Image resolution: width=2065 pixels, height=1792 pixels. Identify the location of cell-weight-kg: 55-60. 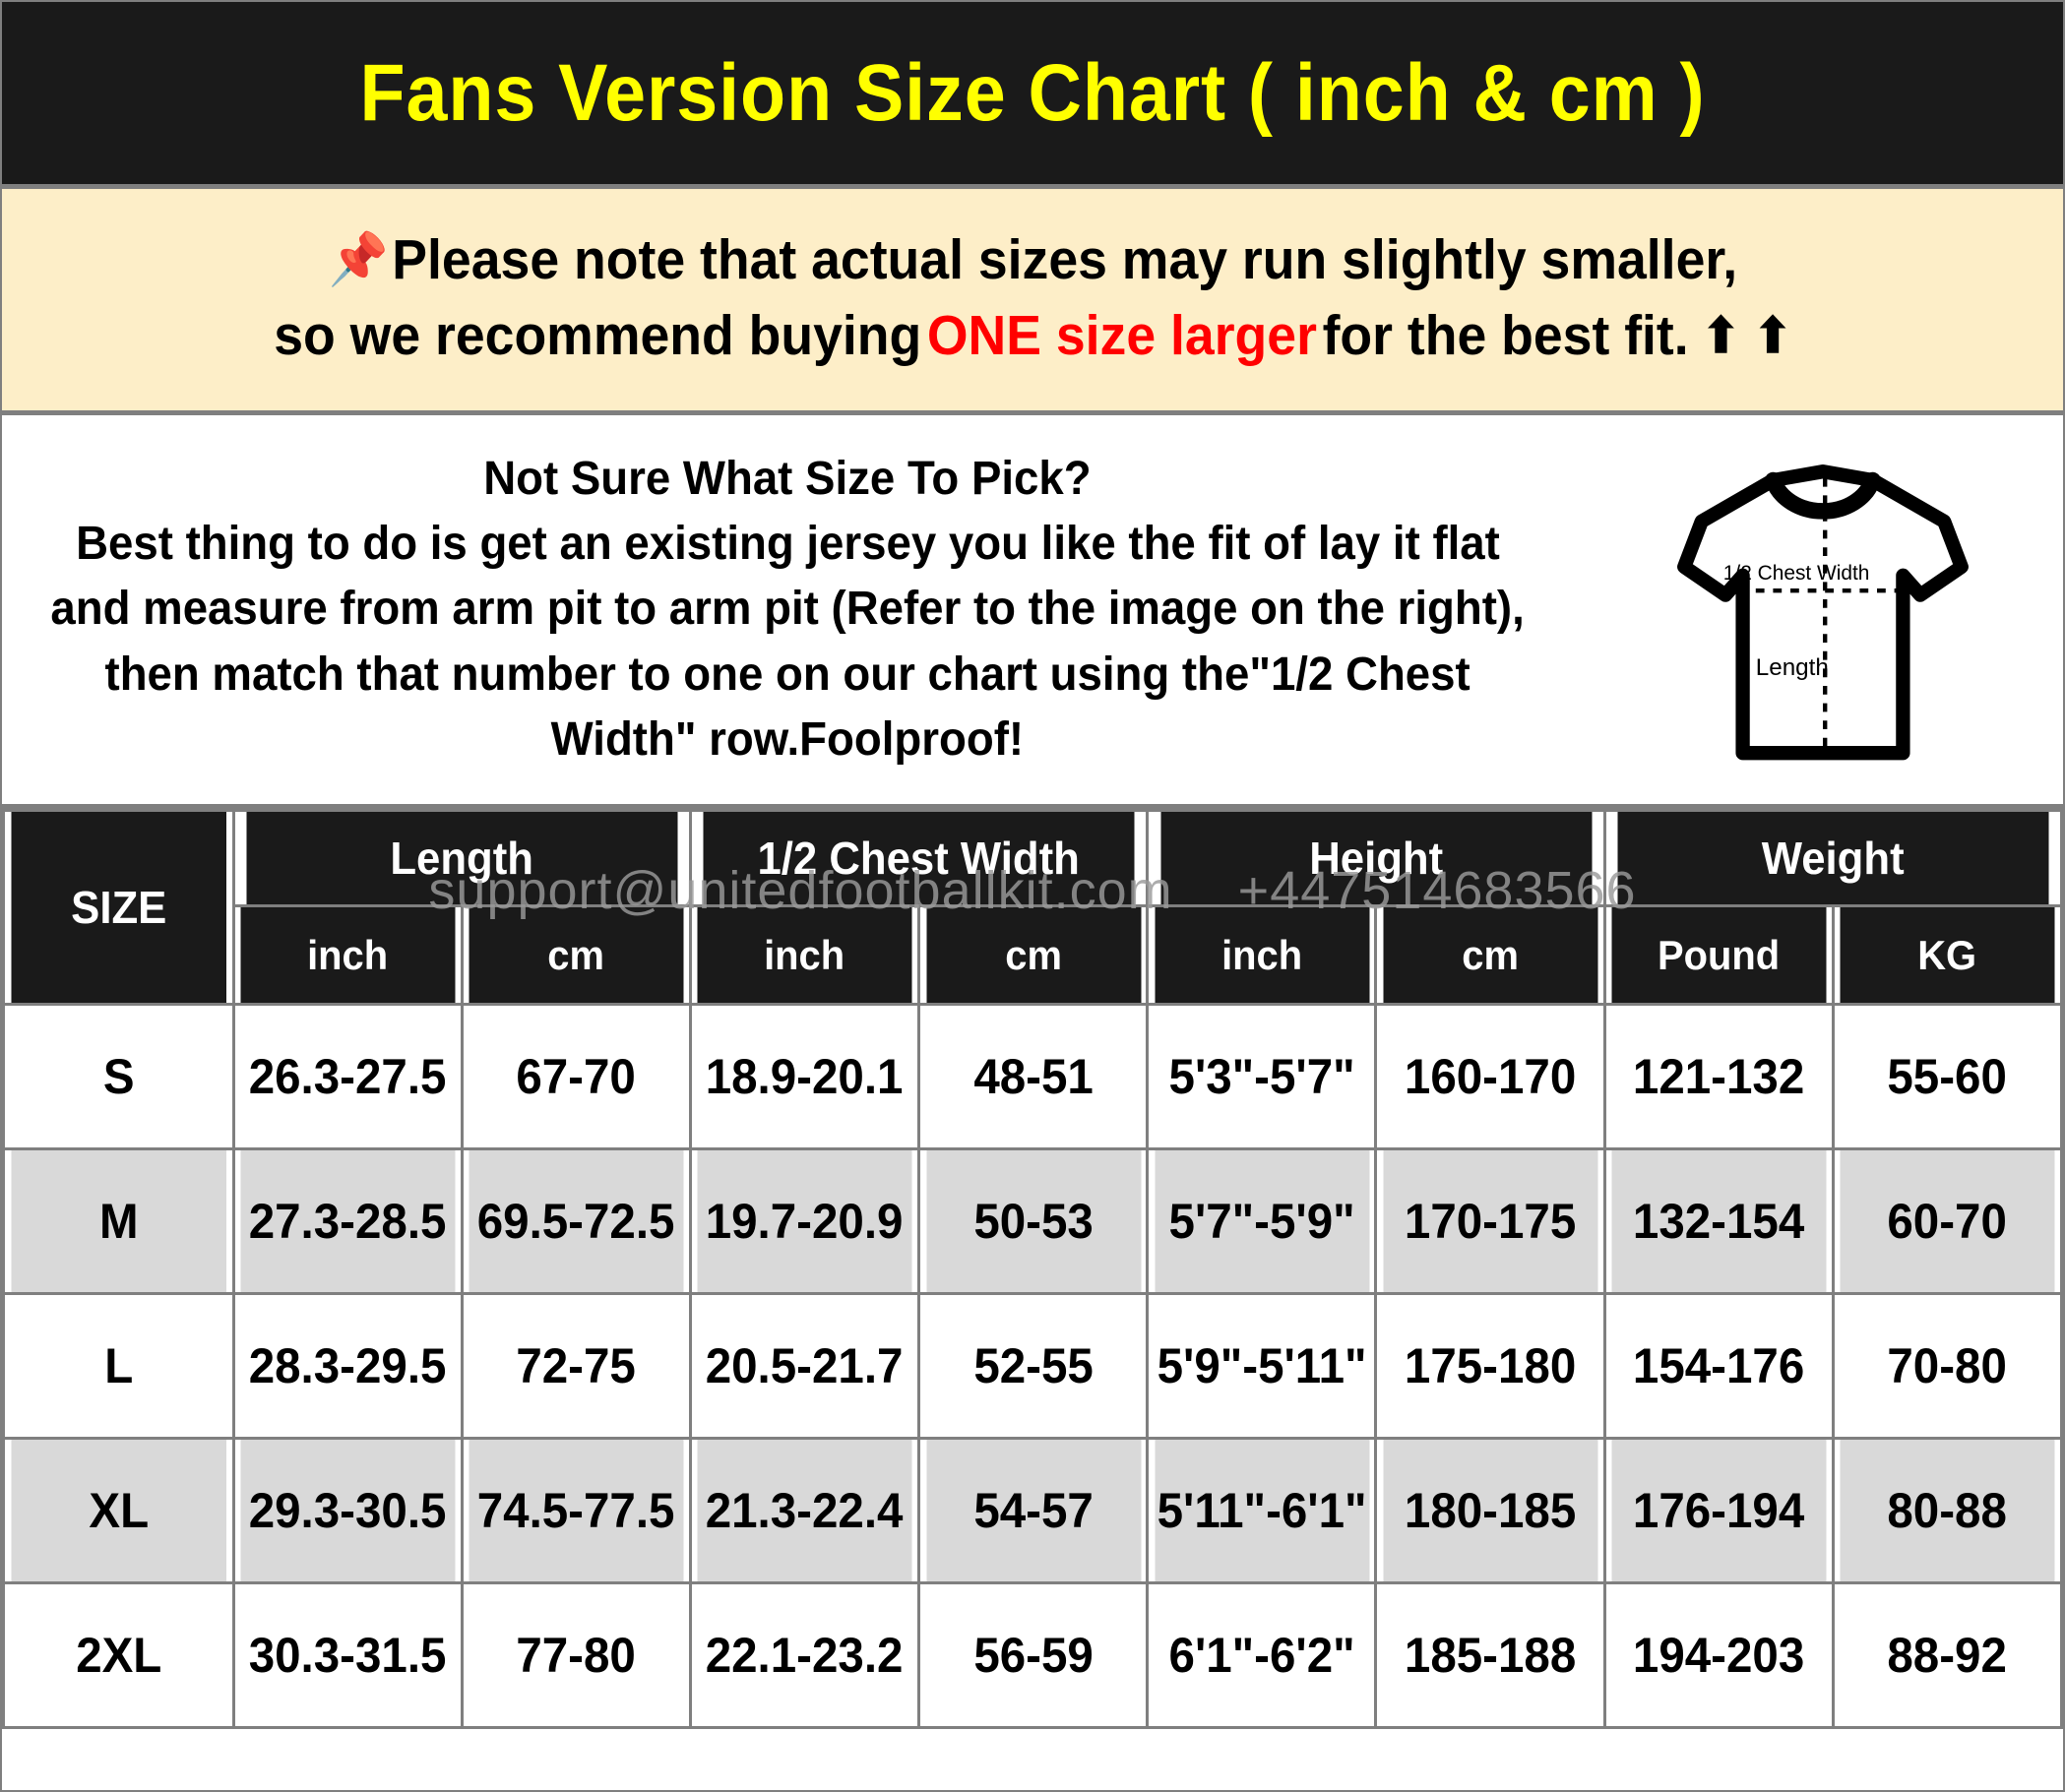
(1947, 1076).